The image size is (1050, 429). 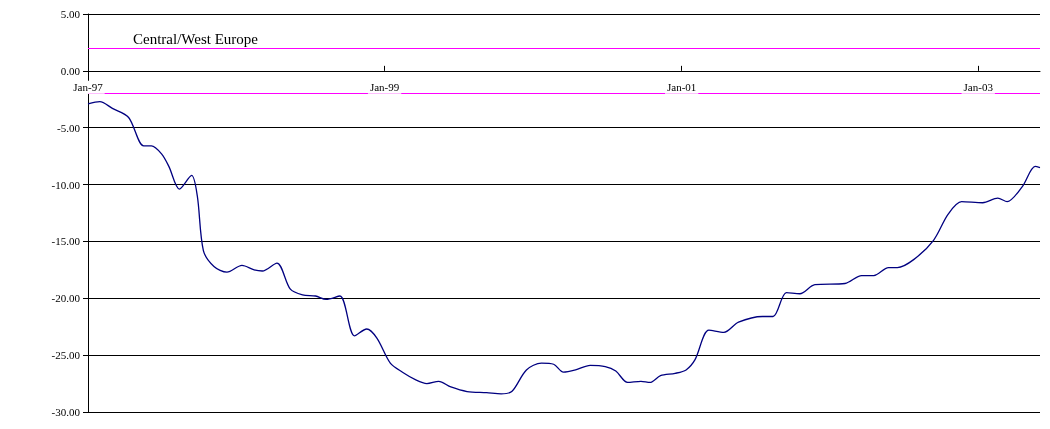 What do you see at coordinates (66, 241) in the screenshot?
I see `y-tick-label: -15.00` at bounding box center [66, 241].